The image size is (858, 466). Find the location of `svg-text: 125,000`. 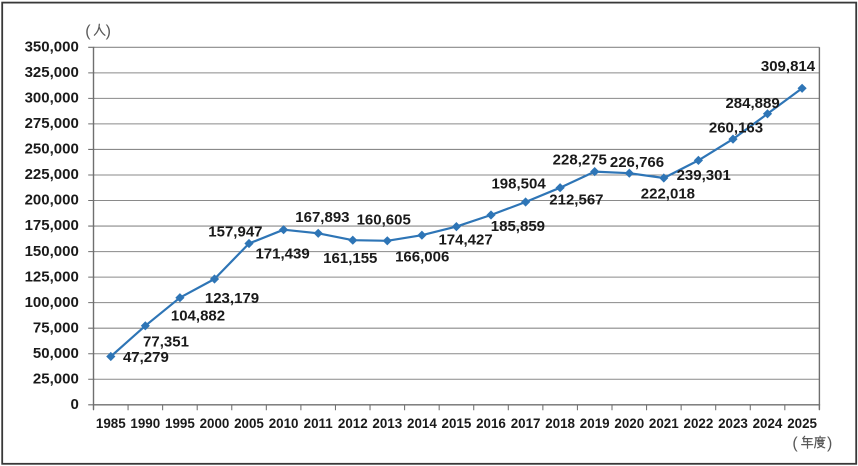

svg-text: 125,000 is located at coordinates (52, 276).